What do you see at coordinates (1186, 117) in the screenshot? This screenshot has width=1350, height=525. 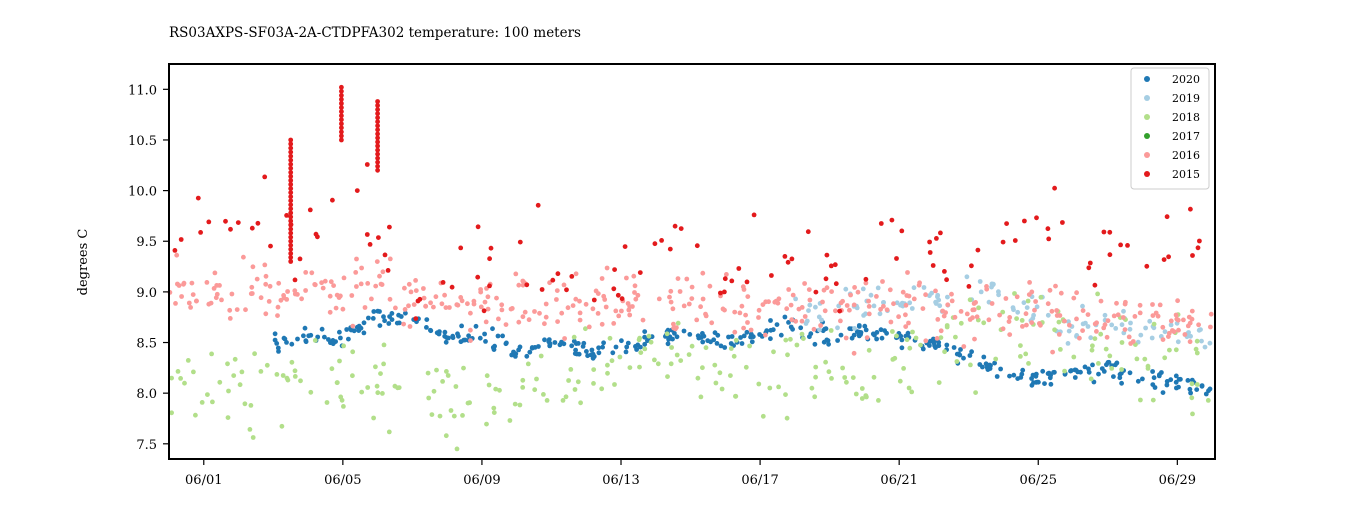 I see `legend-label: 2018` at bounding box center [1186, 117].